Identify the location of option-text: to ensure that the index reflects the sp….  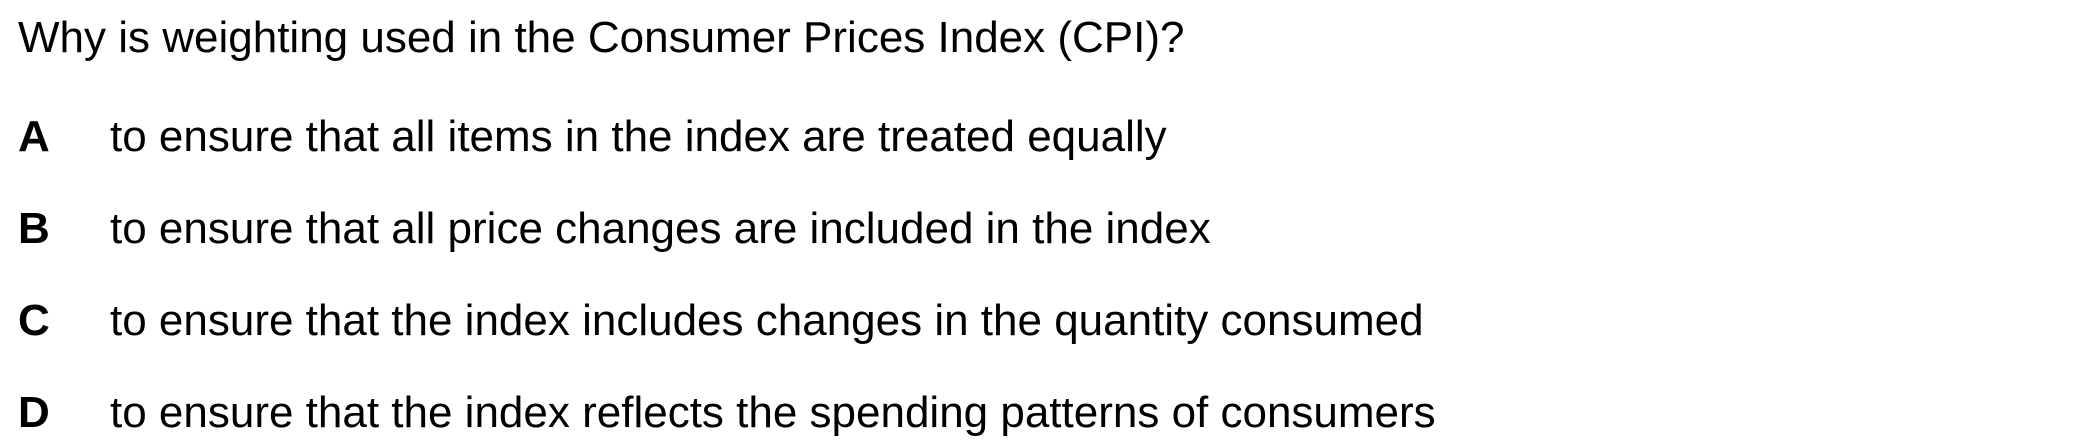
(773, 412).